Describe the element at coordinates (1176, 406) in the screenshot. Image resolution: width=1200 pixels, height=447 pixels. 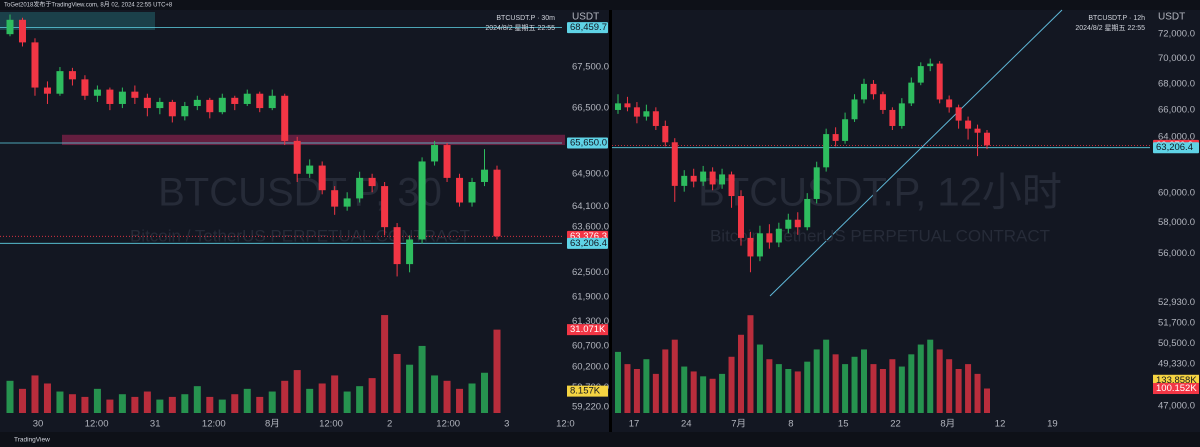
I see `y-tick-label: 47,000.0` at that location.